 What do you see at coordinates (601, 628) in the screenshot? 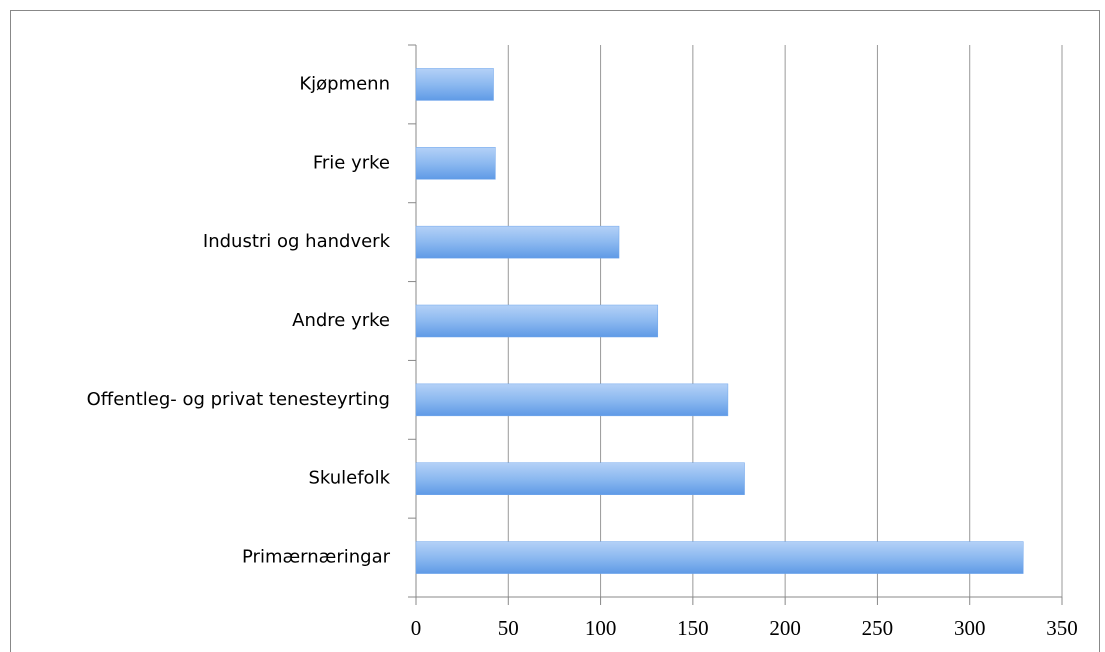
I see `x-tick-label: 100` at bounding box center [601, 628].